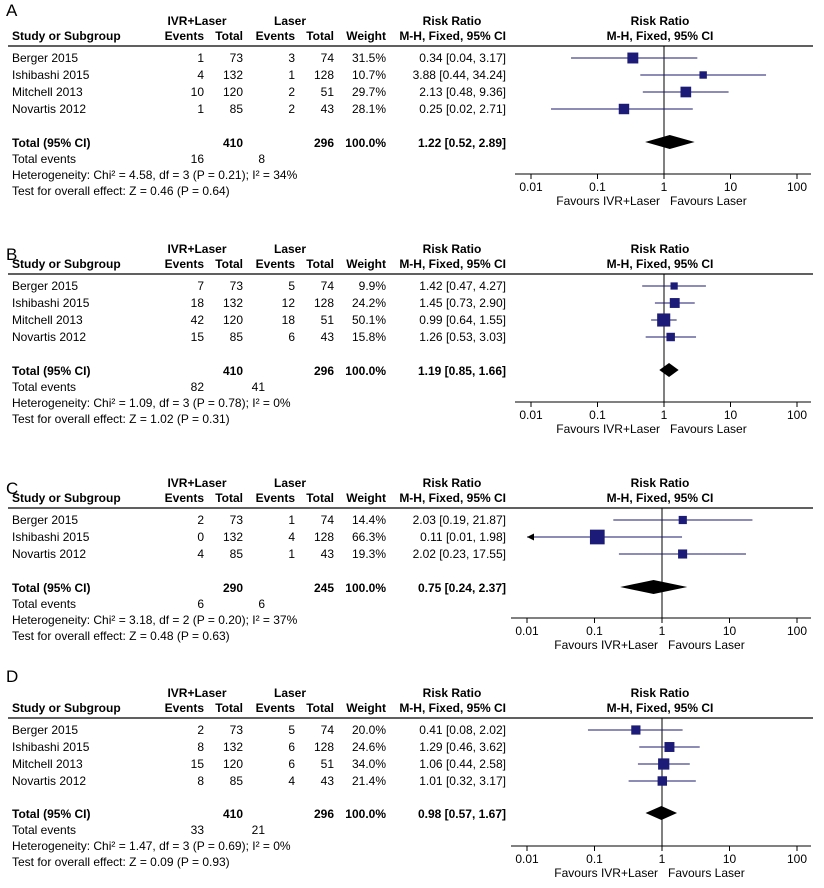 The image size is (824, 888). What do you see at coordinates (289, 303) in the screenshot?
I see `events-laser: 12` at bounding box center [289, 303].